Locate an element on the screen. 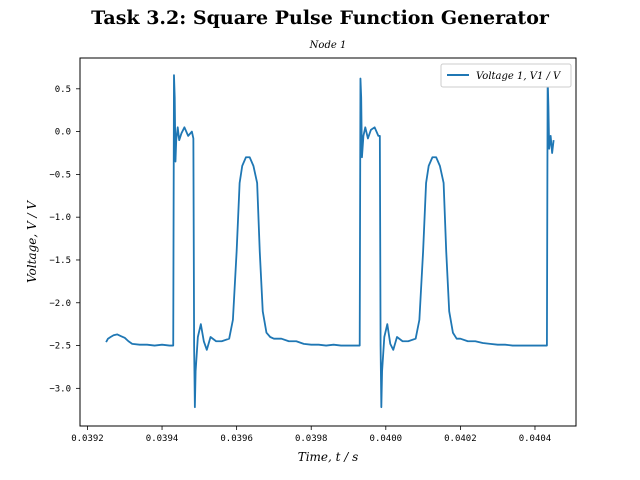  x-tick-label: 0.0400 is located at coordinates (386, 439).